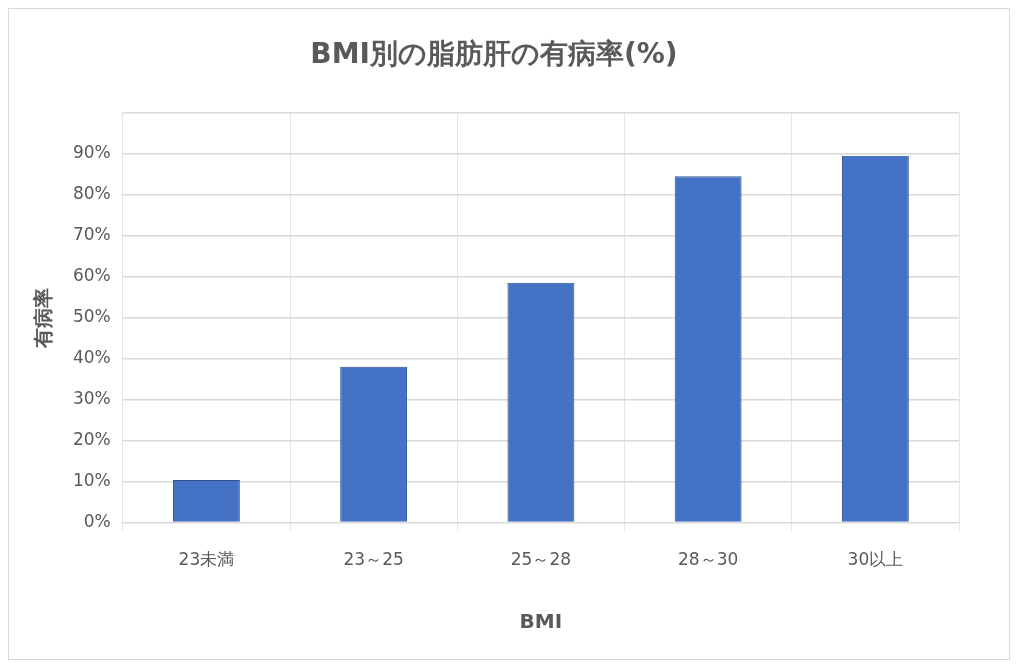  What do you see at coordinates (91, 193) in the screenshot?
I see `y-tick-label: 80%` at bounding box center [91, 193].